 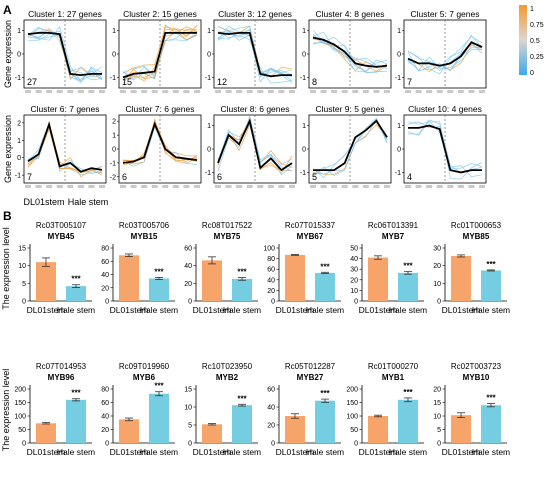 What do you see at coordinates (6, 268) in the screenshot?
I see `bar-y-axis-label: The expression level` at bounding box center [6, 268].